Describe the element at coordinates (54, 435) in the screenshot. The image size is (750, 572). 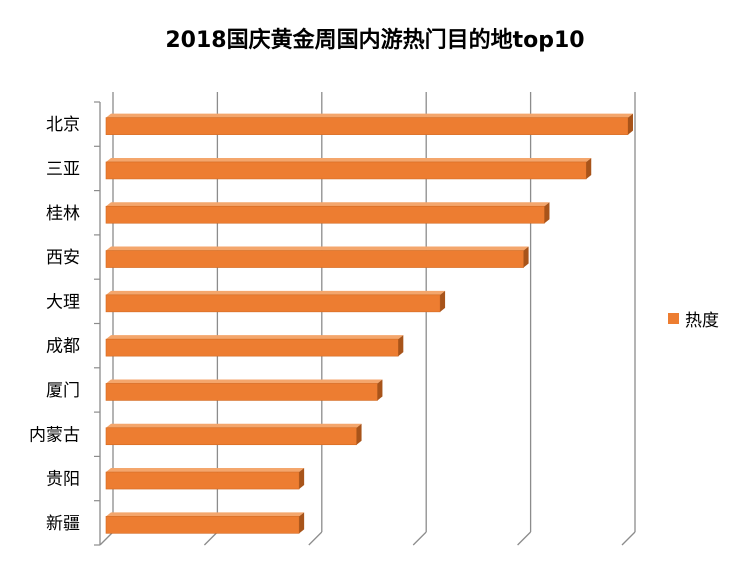
I see `y-tick-label: 内蒙古` at that location.